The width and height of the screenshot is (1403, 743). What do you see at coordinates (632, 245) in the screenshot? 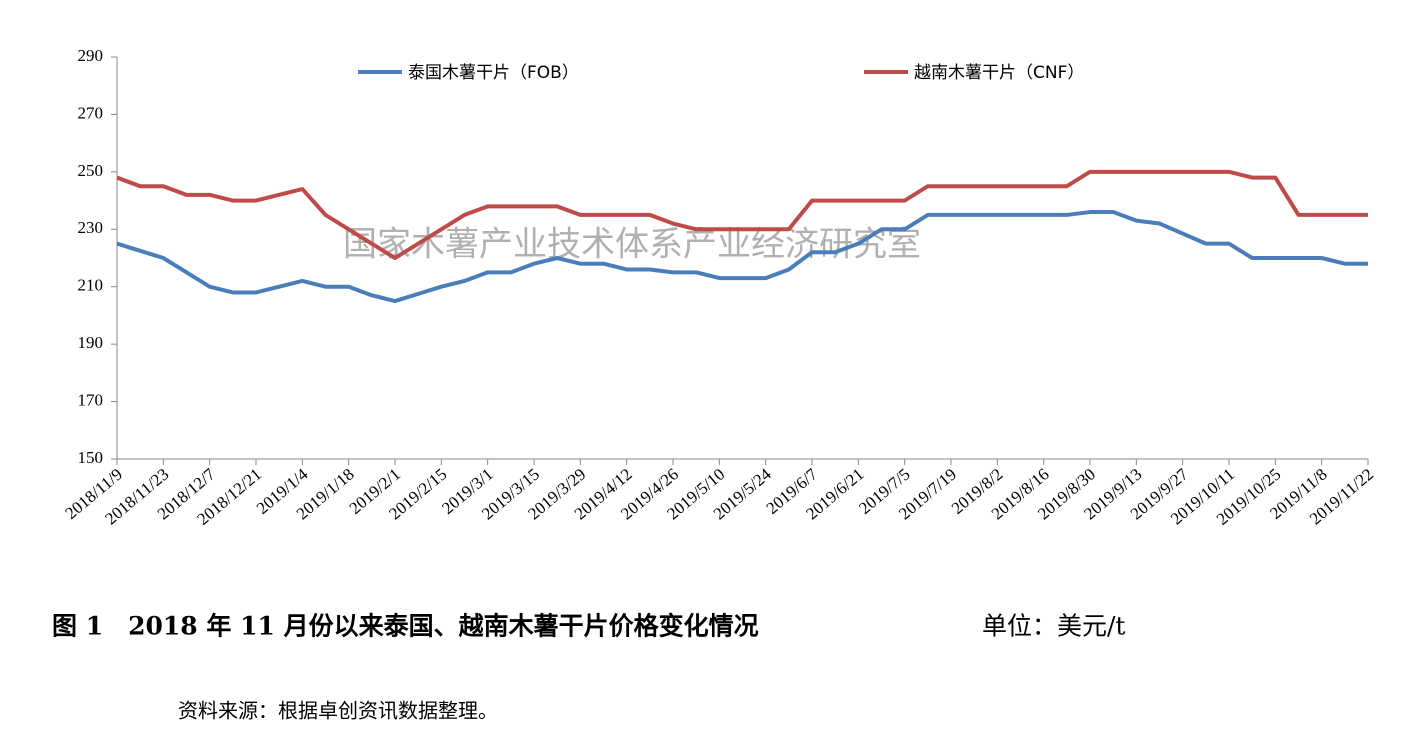
I see `watermark: 国家木薯产业技术体系产业经济研究室` at bounding box center [632, 245].